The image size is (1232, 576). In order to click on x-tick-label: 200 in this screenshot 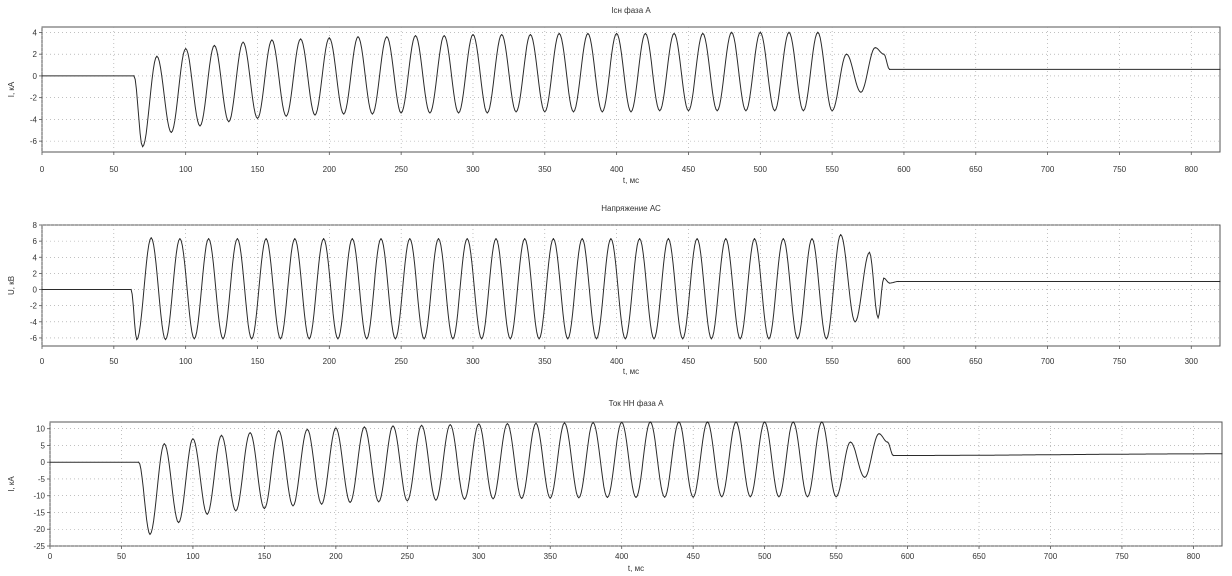, I will do `click(336, 556)`.